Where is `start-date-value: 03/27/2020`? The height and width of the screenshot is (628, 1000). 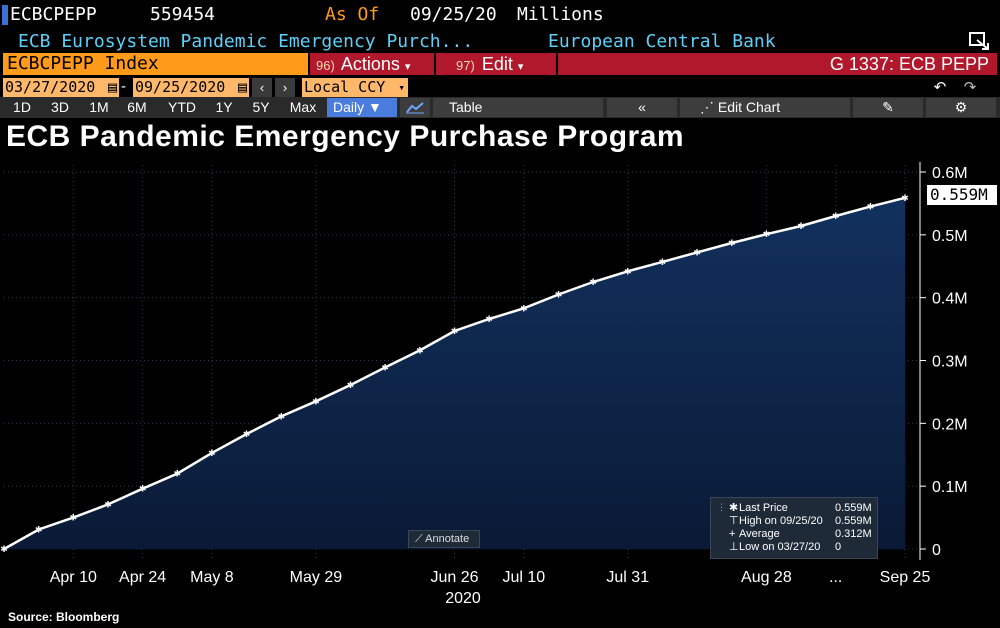 start-date-value: 03/27/2020 is located at coordinates (50, 87).